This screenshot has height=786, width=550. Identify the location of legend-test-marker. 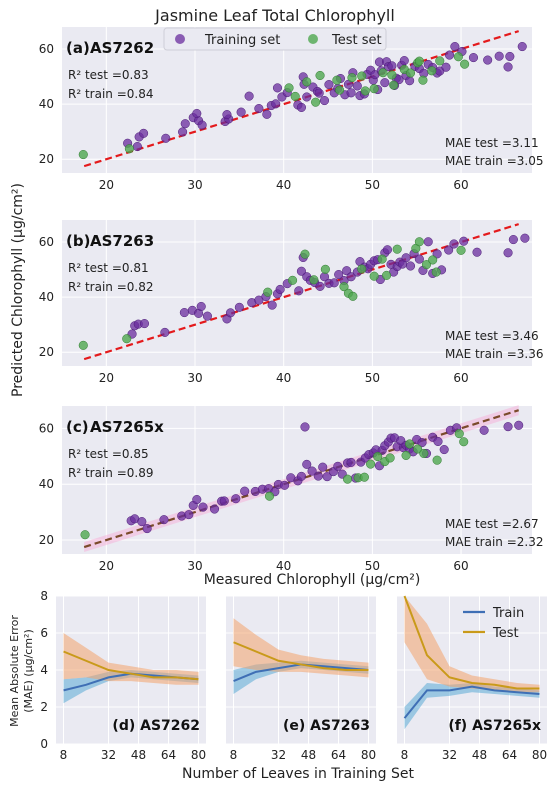
(313, 39).